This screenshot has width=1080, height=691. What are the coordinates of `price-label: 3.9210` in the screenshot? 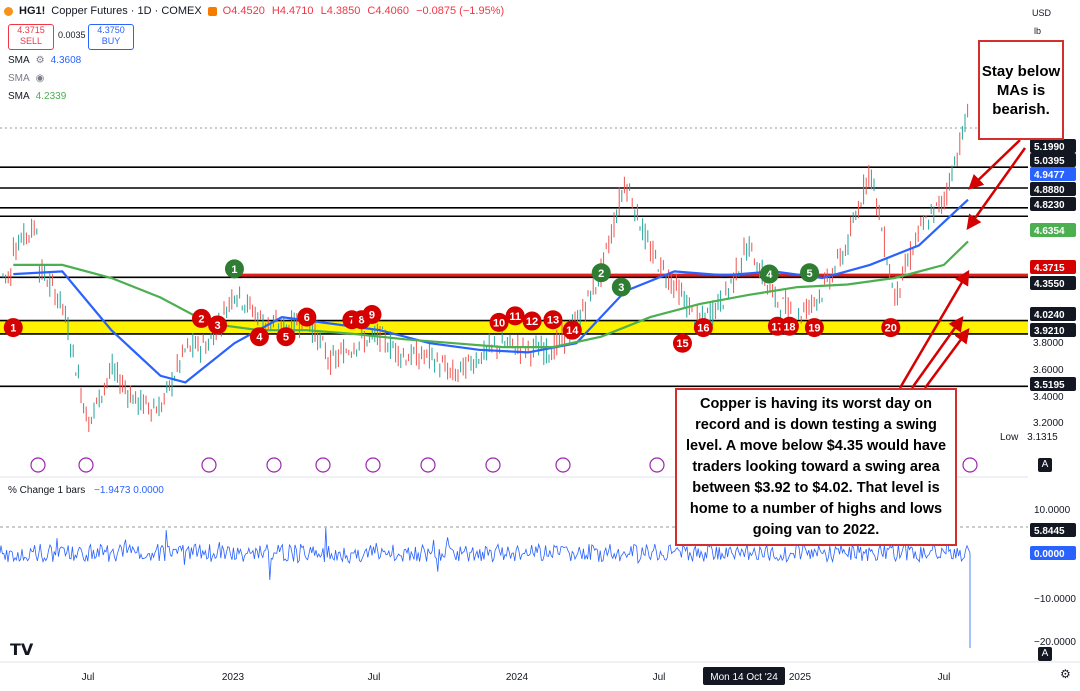 It's located at (1049, 331).